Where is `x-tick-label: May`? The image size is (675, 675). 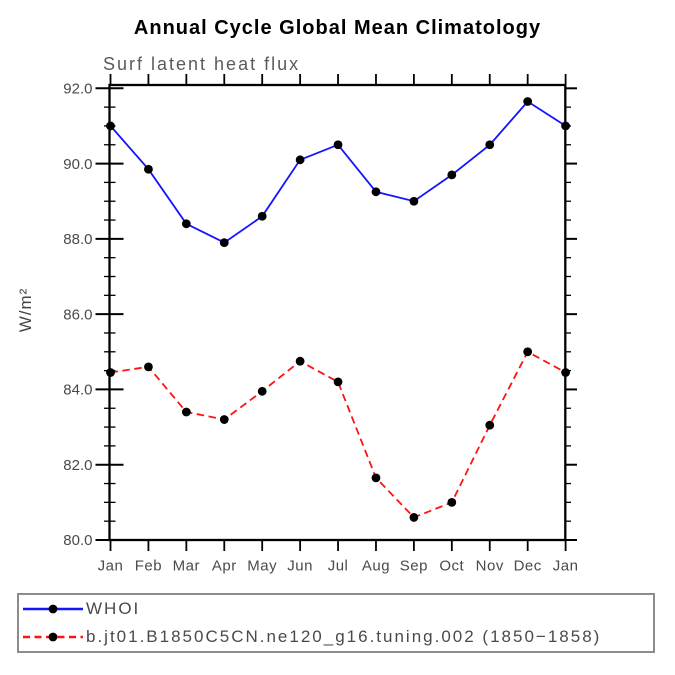
x-tick-label: May is located at coordinates (262, 566).